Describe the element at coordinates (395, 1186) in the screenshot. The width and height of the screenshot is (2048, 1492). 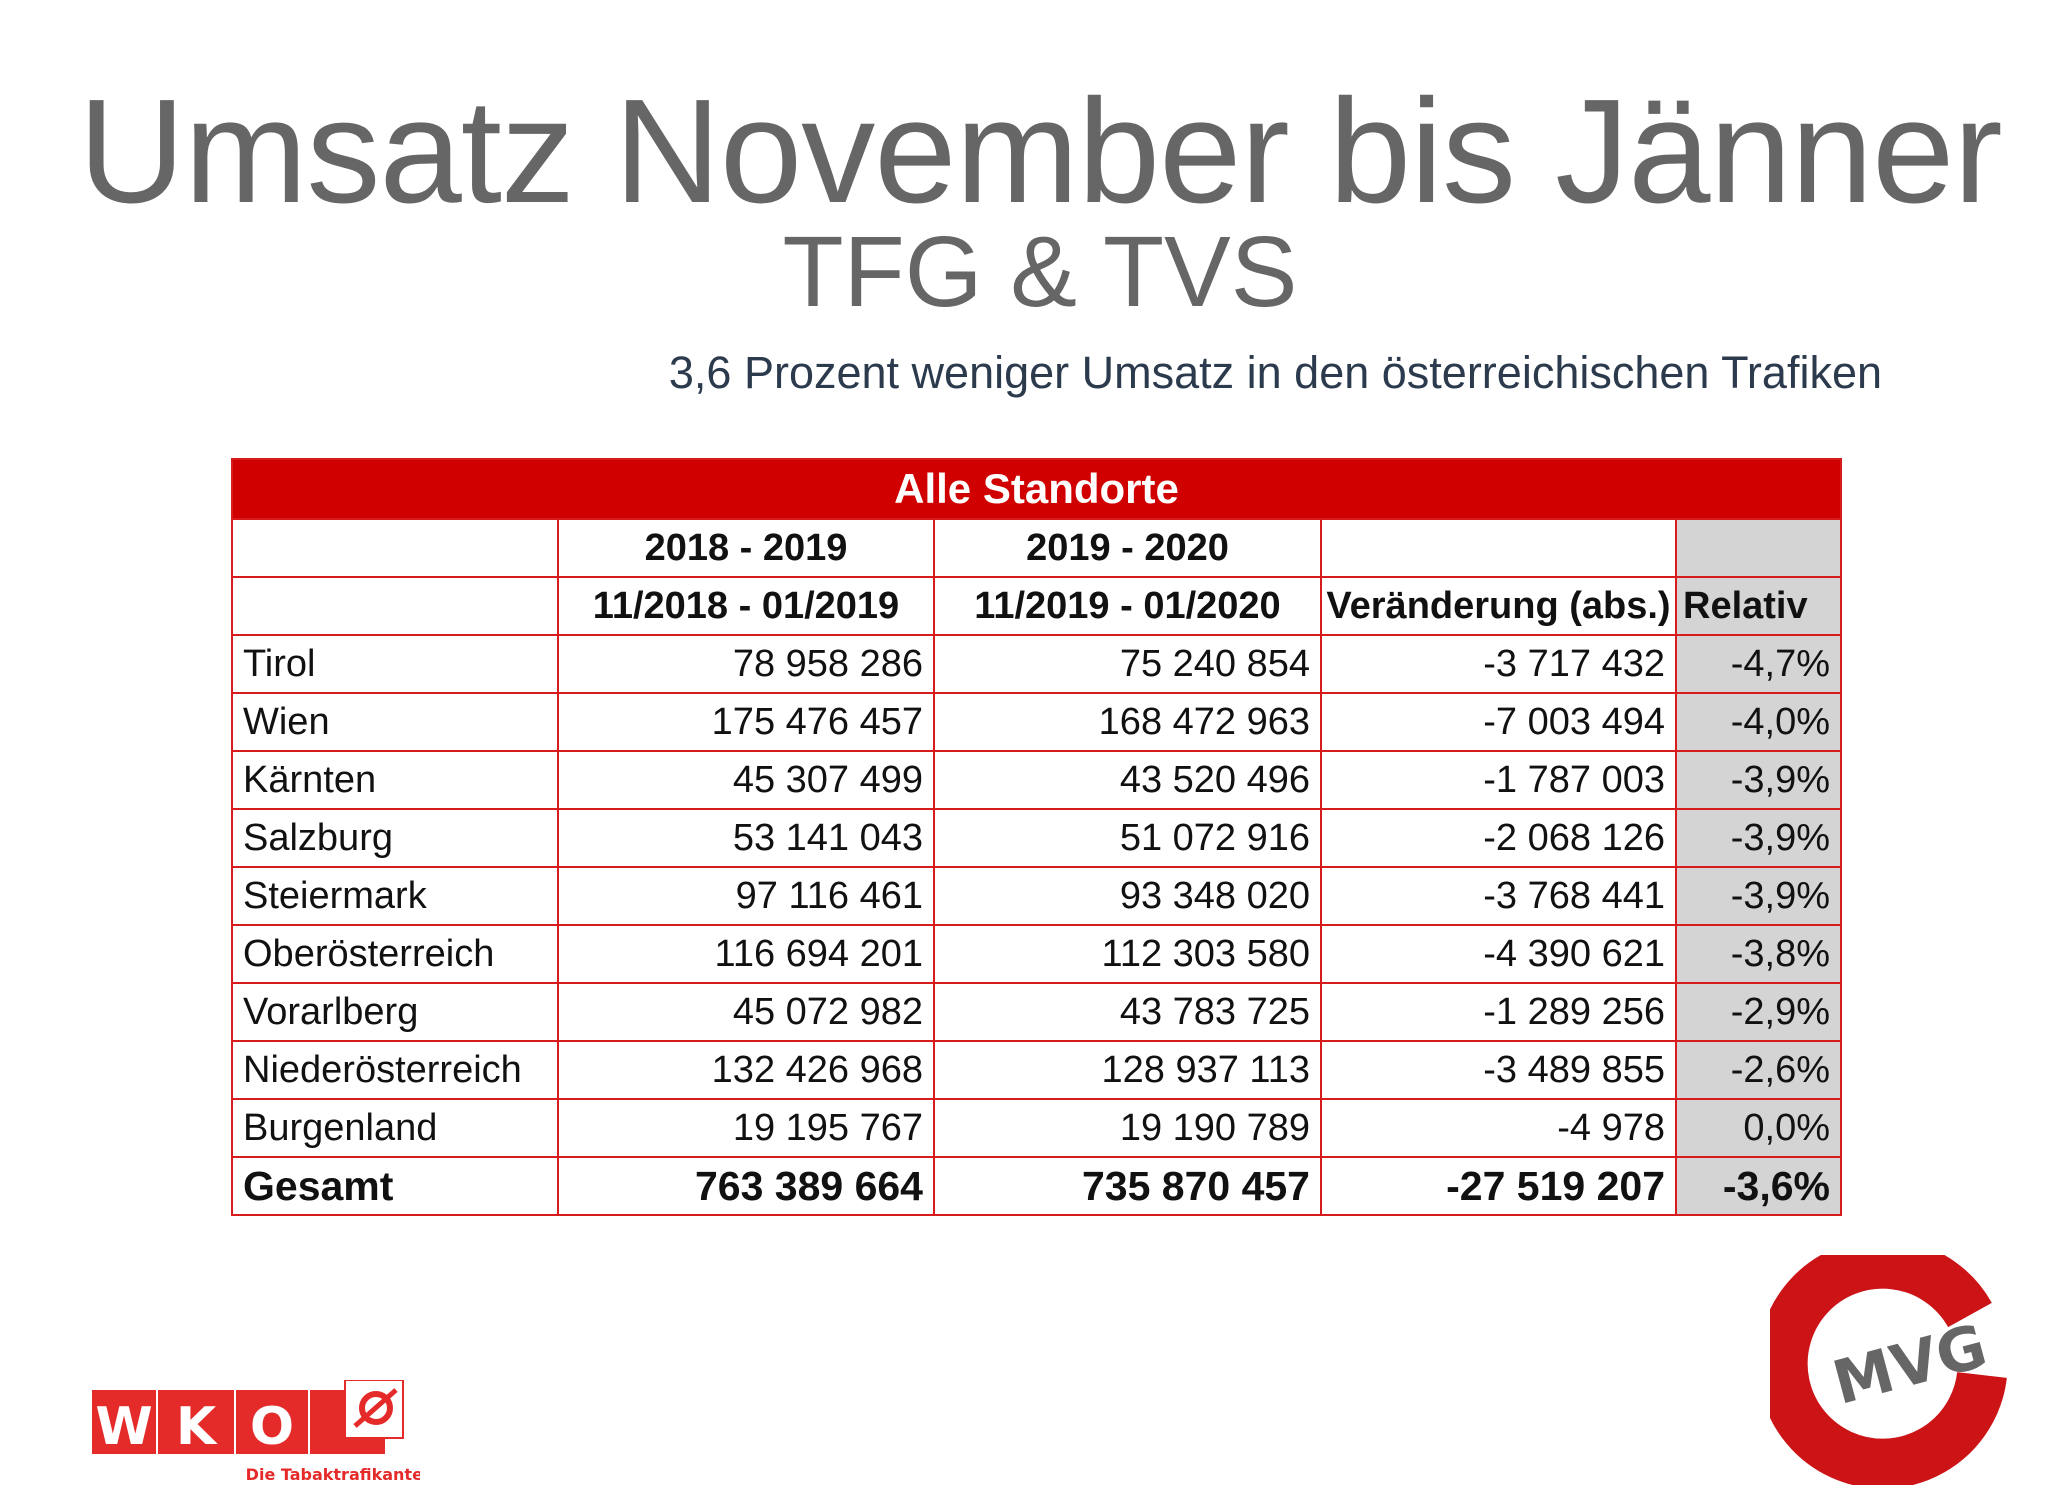
I see `region-cell: Gesamt` at that location.